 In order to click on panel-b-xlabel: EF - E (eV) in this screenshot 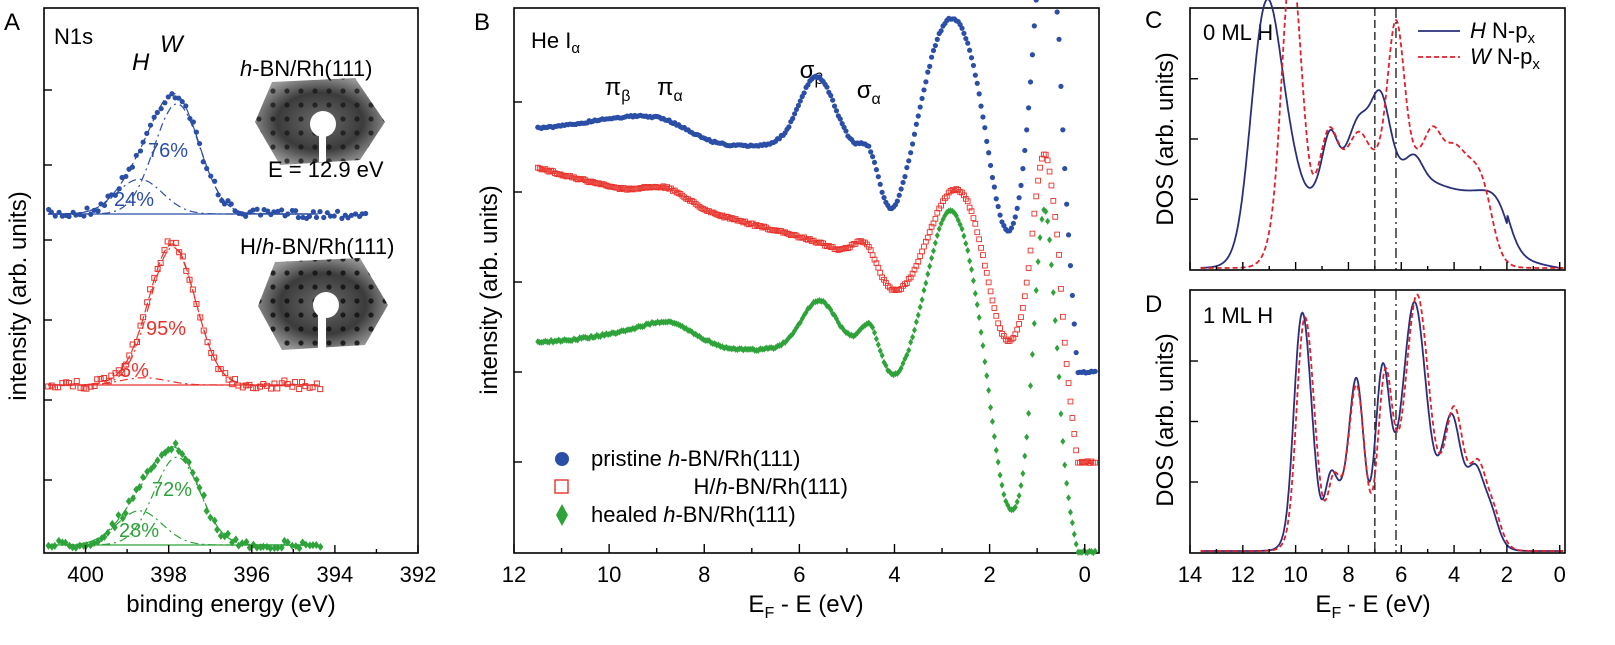, I will do `click(805, 606)`.